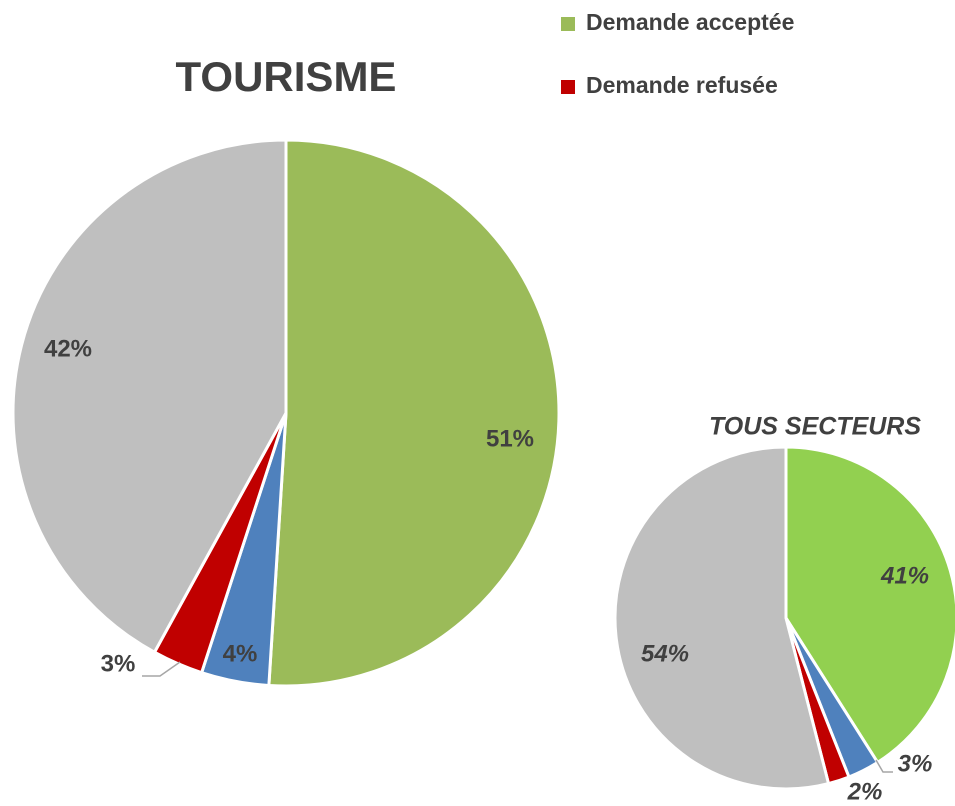 This screenshot has width=955, height=806. What do you see at coordinates (690, 22) in the screenshot?
I see `legend-label: Demande acceptée` at bounding box center [690, 22].